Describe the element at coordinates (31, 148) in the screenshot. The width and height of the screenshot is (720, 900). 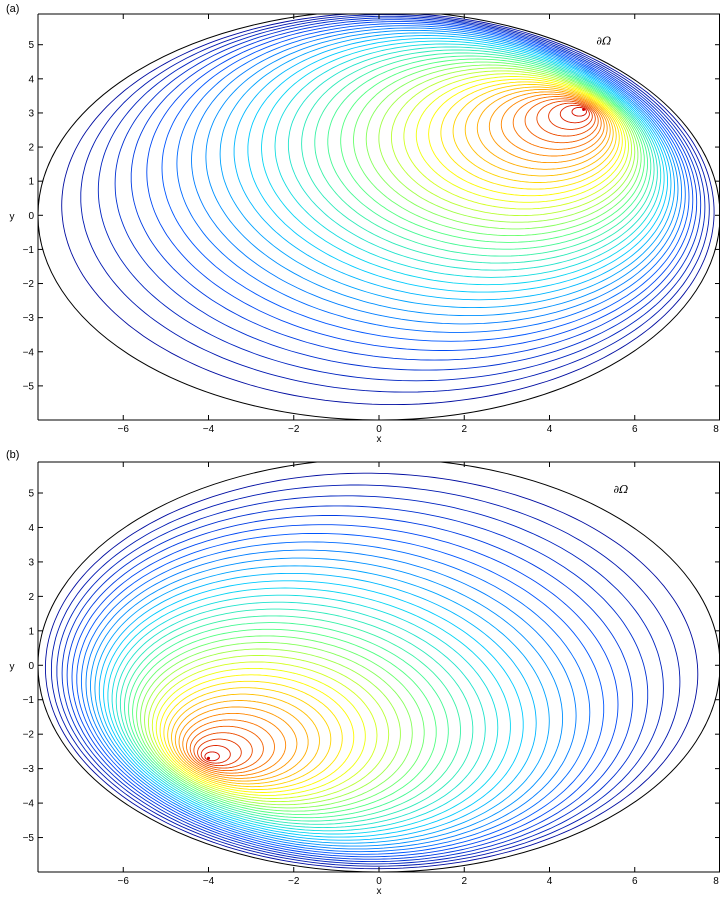
I see `y-tick-label: 2` at that location.